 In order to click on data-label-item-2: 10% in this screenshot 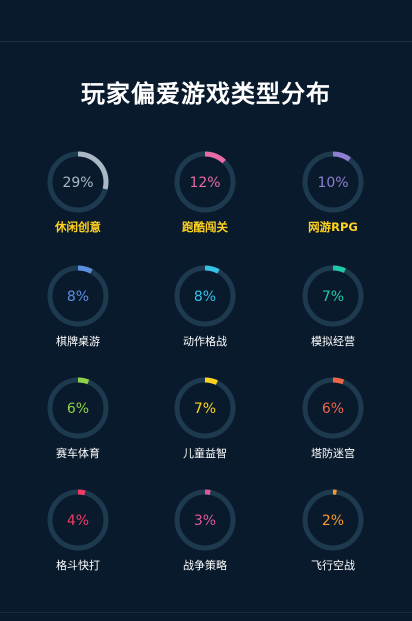, I will do `click(332, 183)`.